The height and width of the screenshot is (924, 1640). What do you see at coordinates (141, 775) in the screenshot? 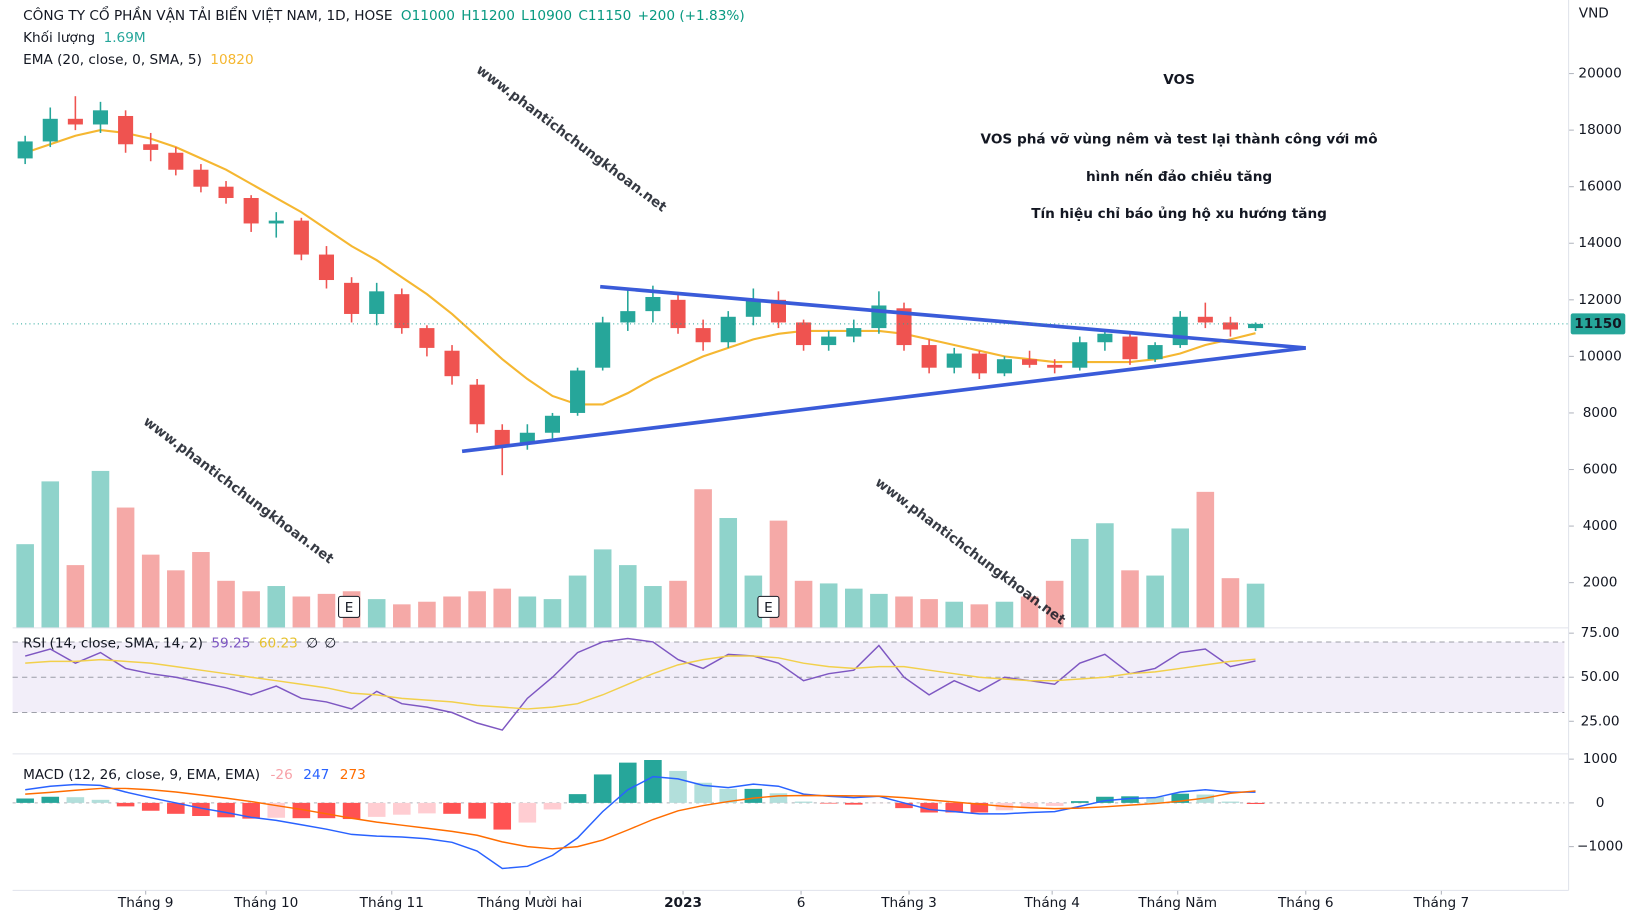
I see `macd-label: MACD (12, 26, close, 9, EMA, EMA)` at bounding box center [141, 775].